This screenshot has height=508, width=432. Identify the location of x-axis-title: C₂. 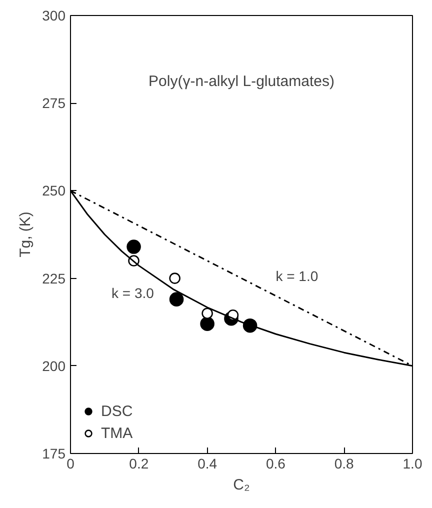
(241, 485).